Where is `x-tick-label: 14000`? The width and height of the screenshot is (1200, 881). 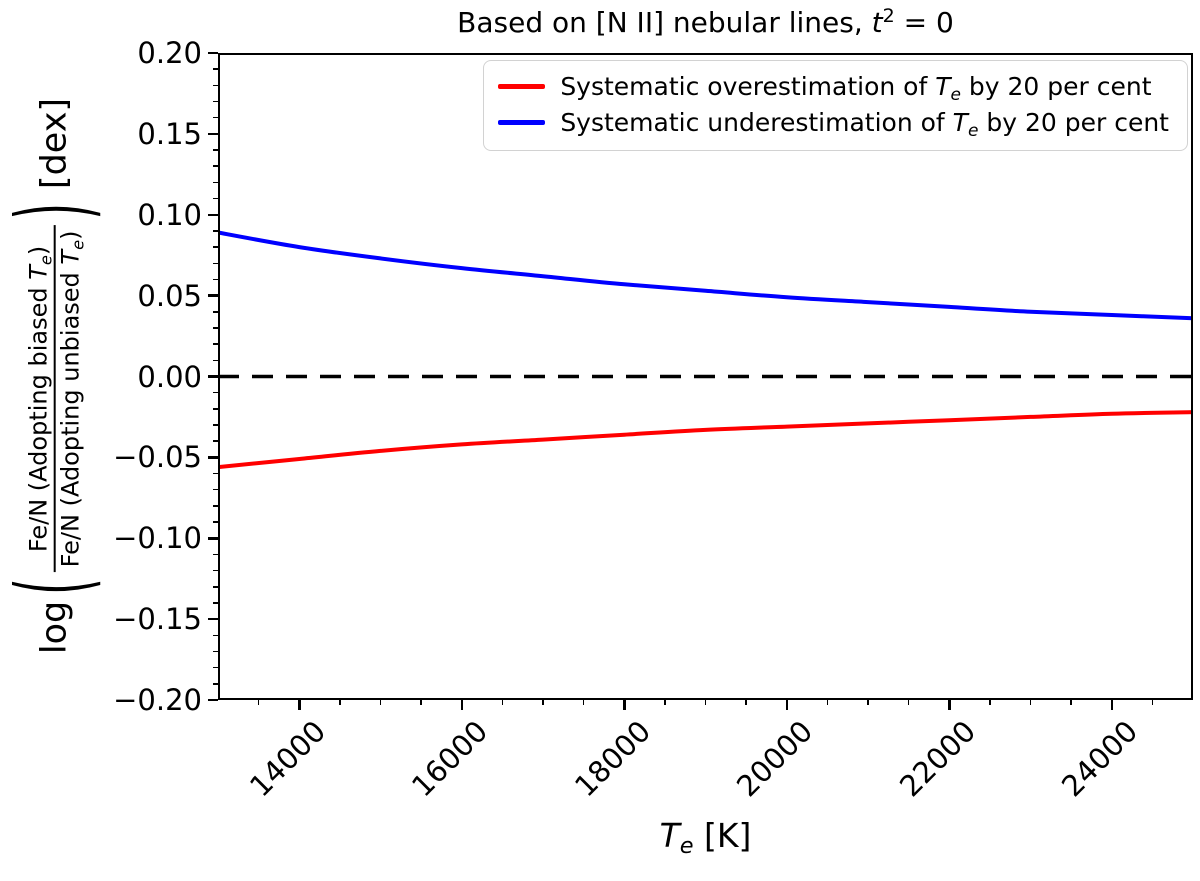
x-tick-label: 14000 is located at coordinates (288, 759).